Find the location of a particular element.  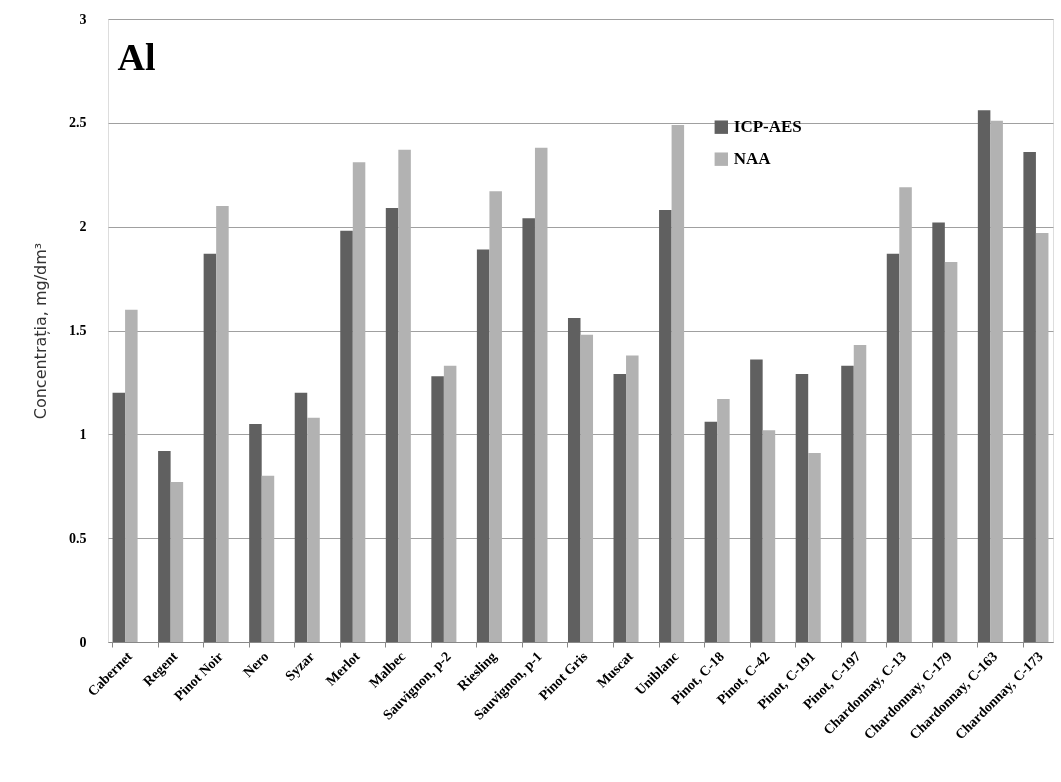

y-tick-label: 2 is located at coordinates (83, 227).